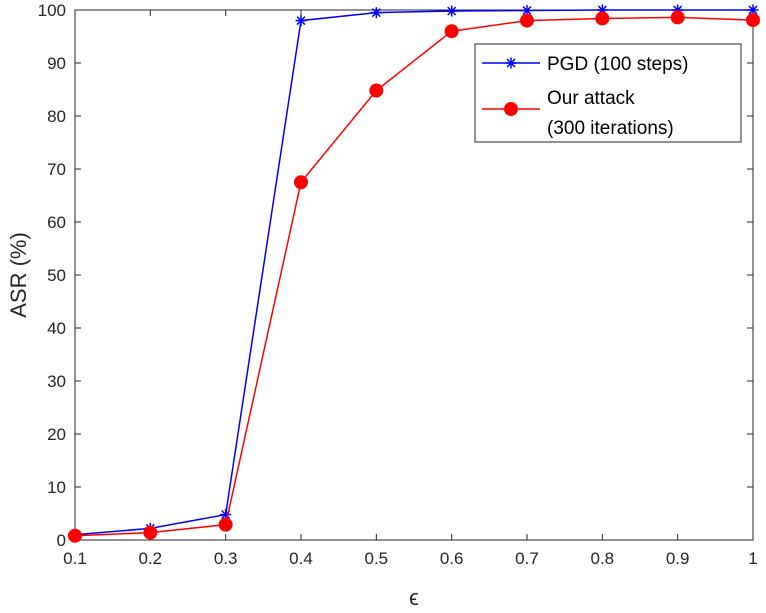 The width and height of the screenshot is (766, 613). Describe the element at coordinates (226, 558) in the screenshot. I see `x-tick-label: 0.3` at that location.